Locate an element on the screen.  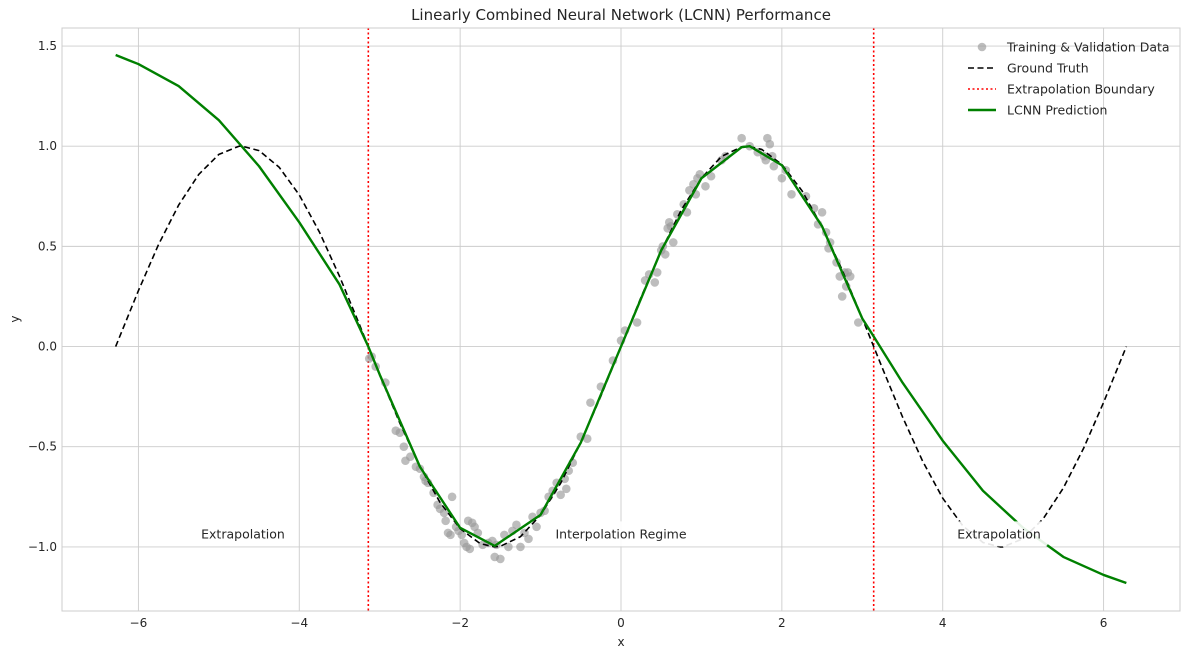
y-tick-labels: −1.0 −0.5 0.0 0.5 1.0 1.5 is located at coordinates (42, 296).